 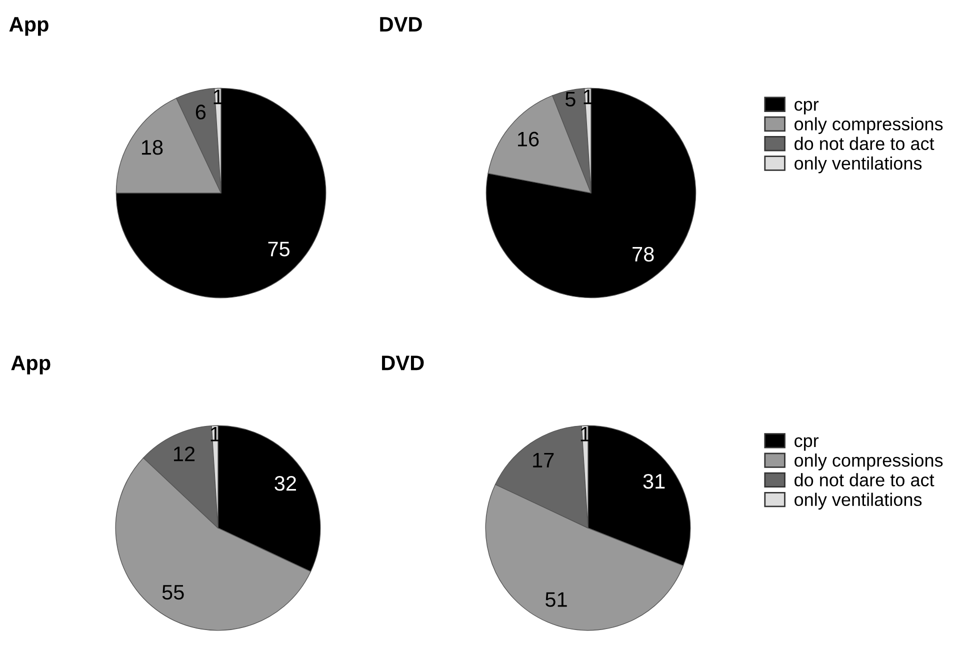 What do you see at coordinates (556, 599) in the screenshot?
I see `data-label: 51` at bounding box center [556, 599].